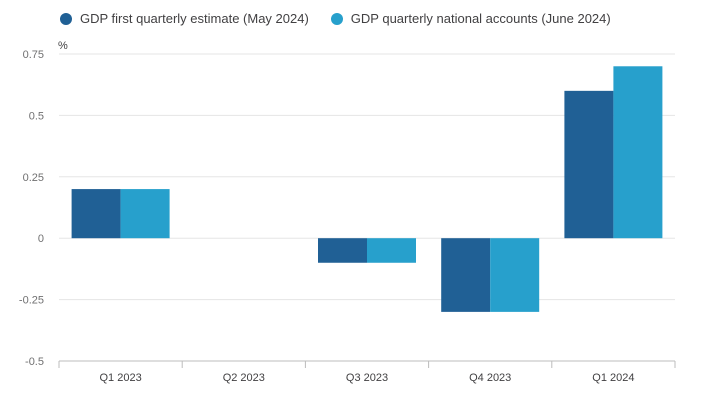 The image size is (711, 409). Describe the element at coordinates (194, 18) in the screenshot. I see `legend-label-first-estimate: GDP first quarterly estimate (May 2024)` at that location.